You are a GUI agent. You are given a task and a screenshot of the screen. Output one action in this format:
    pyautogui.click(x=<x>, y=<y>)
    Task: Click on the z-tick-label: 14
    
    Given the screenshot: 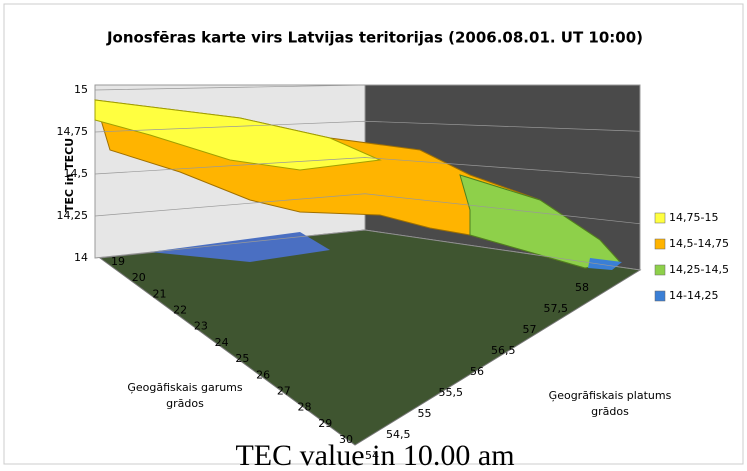 What is the action you would take?
    pyautogui.click(x=81, y=257)
    